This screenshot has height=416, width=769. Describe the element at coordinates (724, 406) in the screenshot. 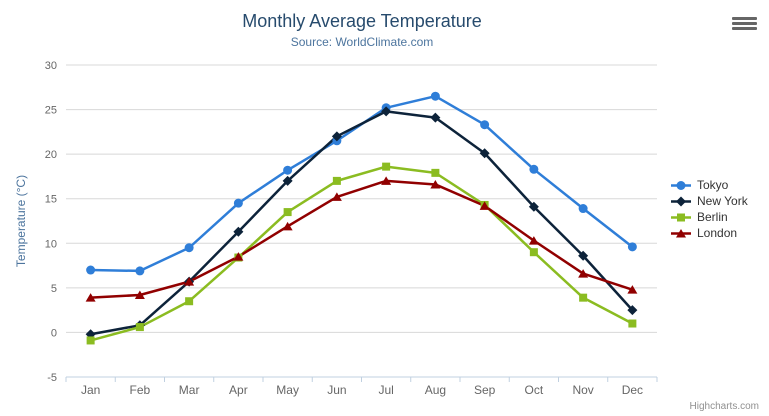

I see `credits-link: Highcharts.com` at that location.